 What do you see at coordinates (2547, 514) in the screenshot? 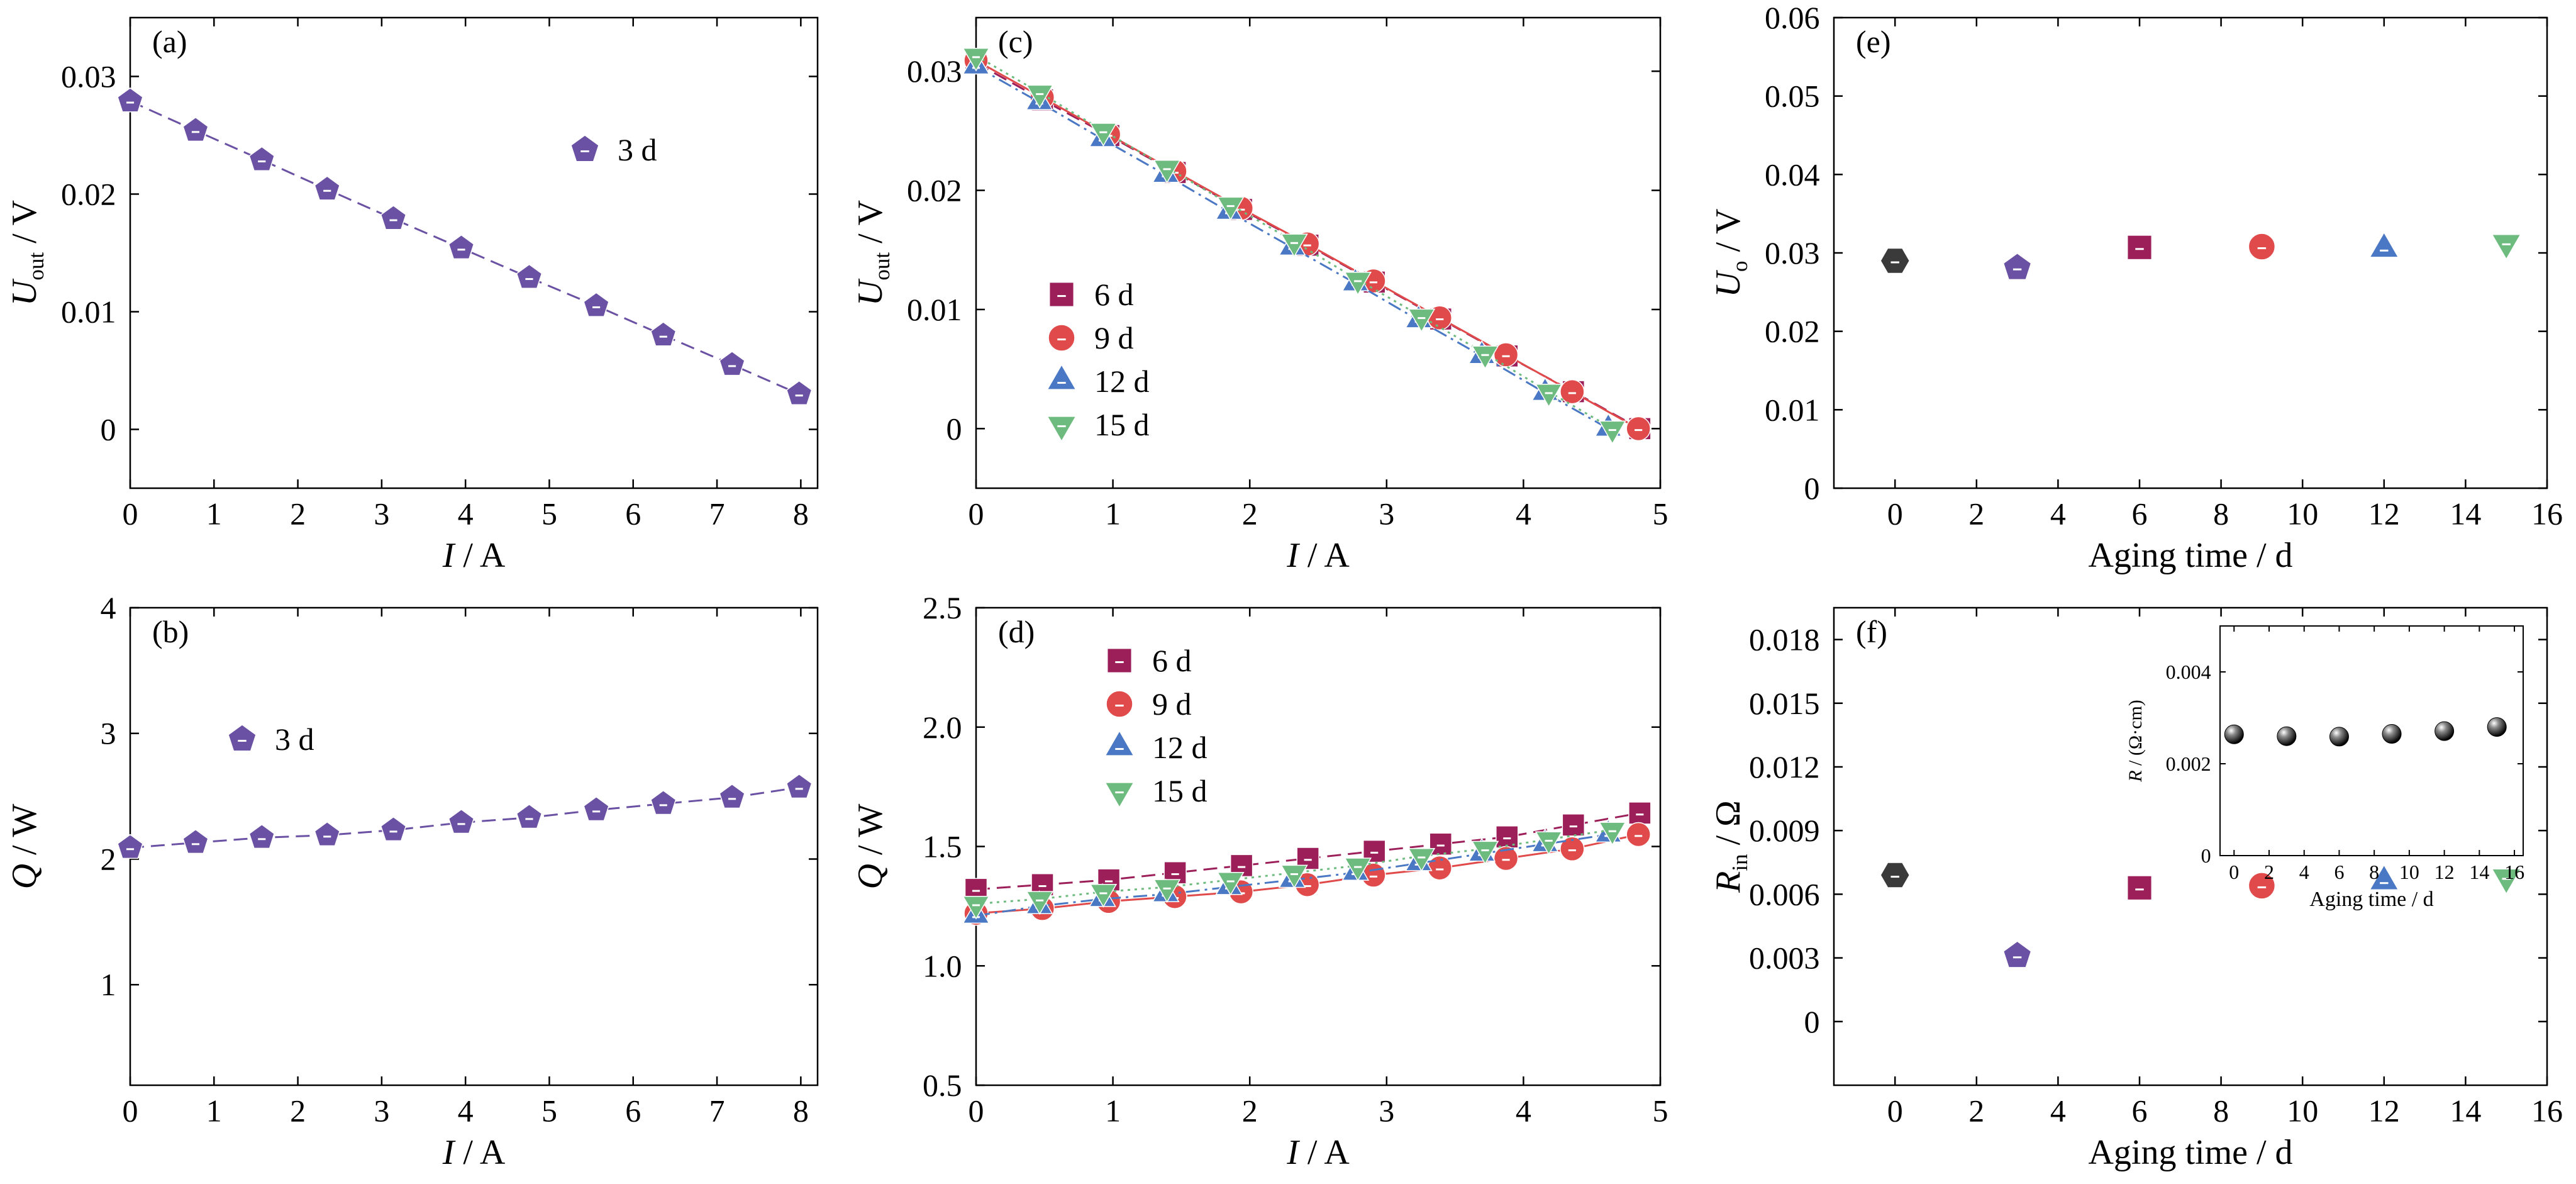
I see `x-tick-label: 16` at bounding box center [2547, 514].